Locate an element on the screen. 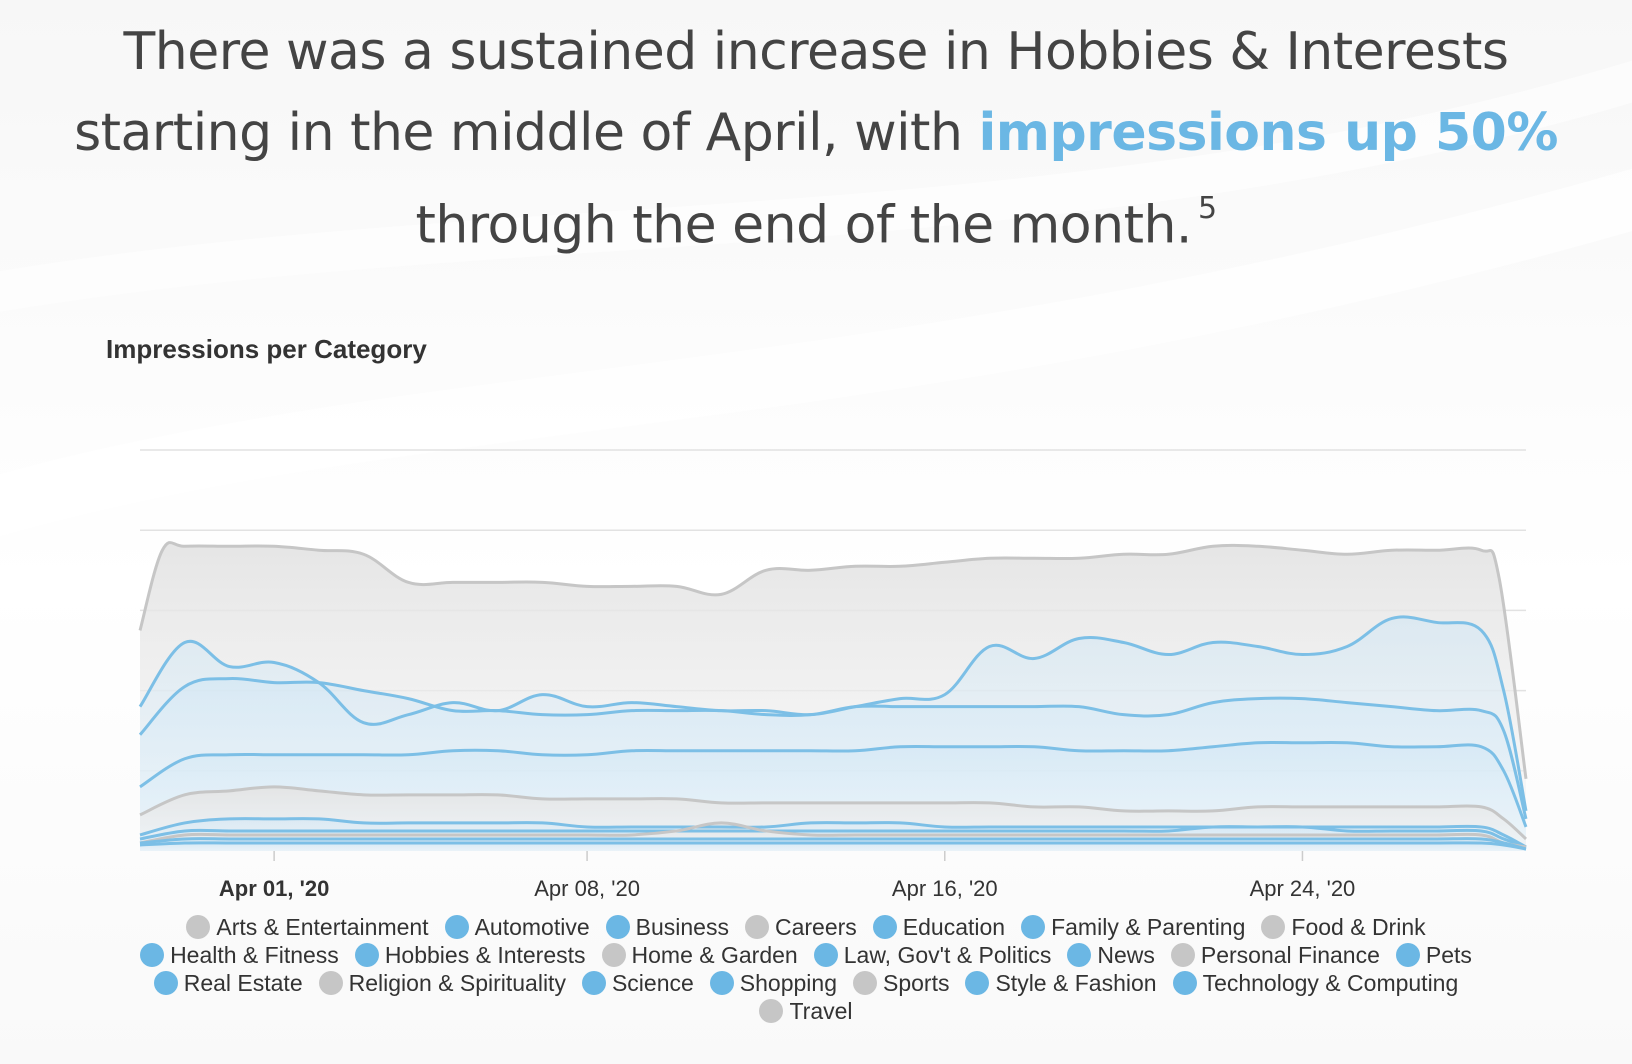  legend-item-real-estate: Real Estate is located at coordinates (232, 982).